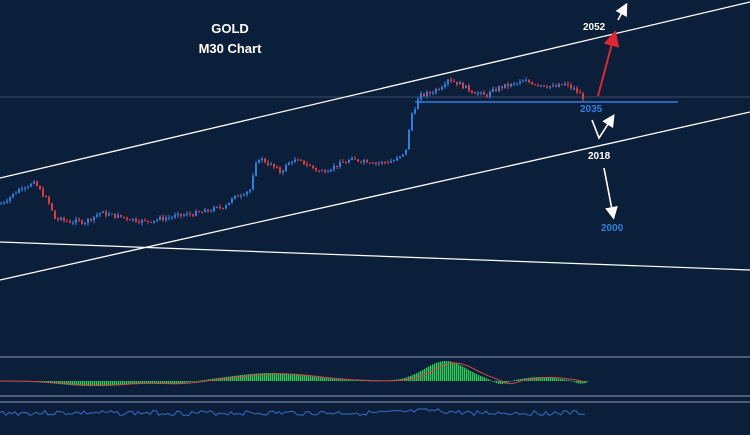 This screenshot has width=750, height=435. I want to click on level-label-2035: 2035, so click(591, 109).